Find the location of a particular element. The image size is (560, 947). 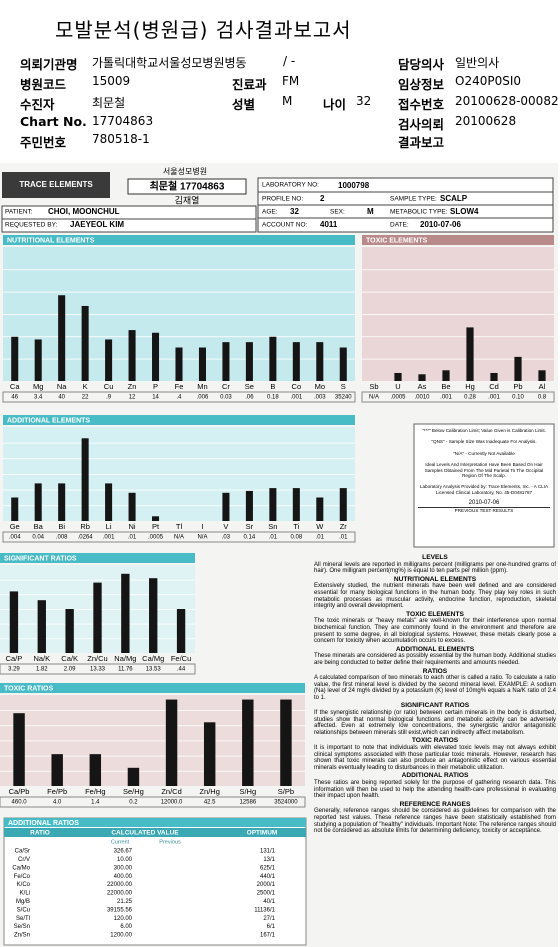

value: / - is located at coordinates (289, 61).